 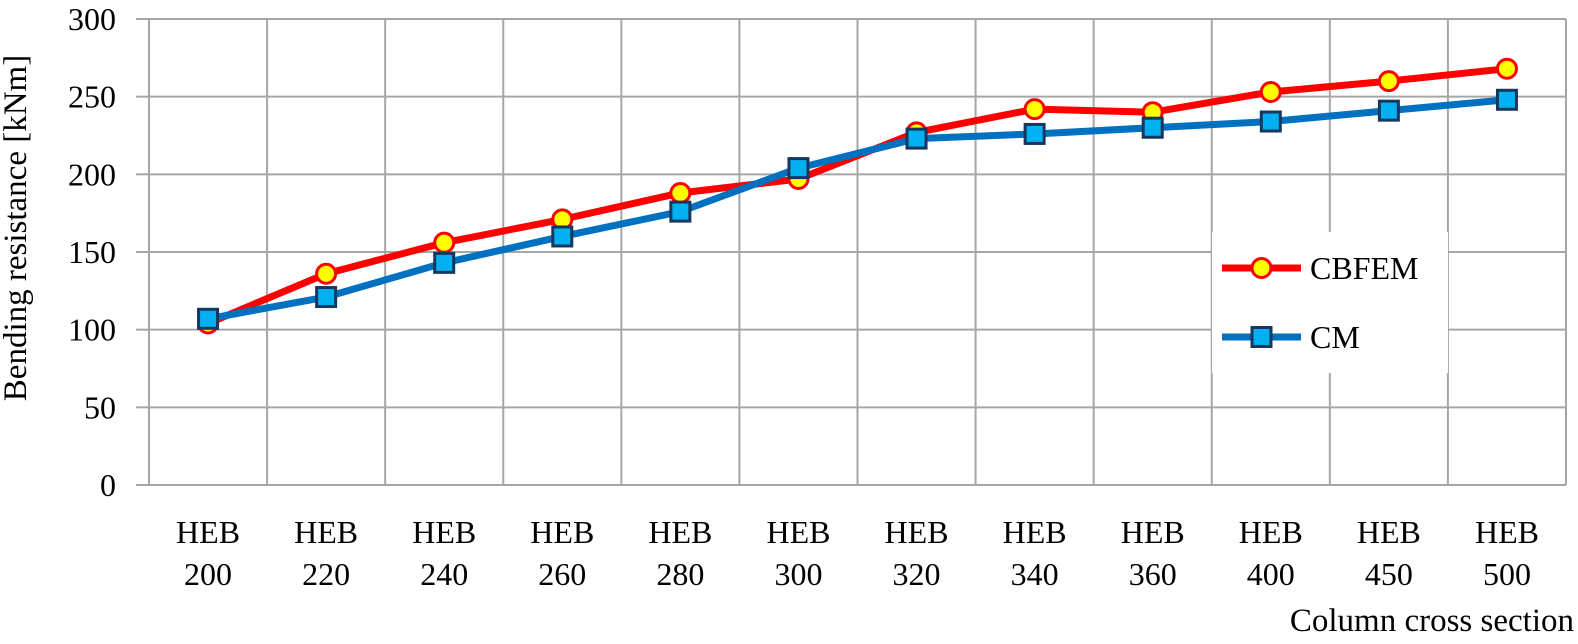 What do you see at coordinates (1364, 268) in the screenshot?
I see `legend-label-cbfem: CBFEM` at bounding box center [1364, 268].